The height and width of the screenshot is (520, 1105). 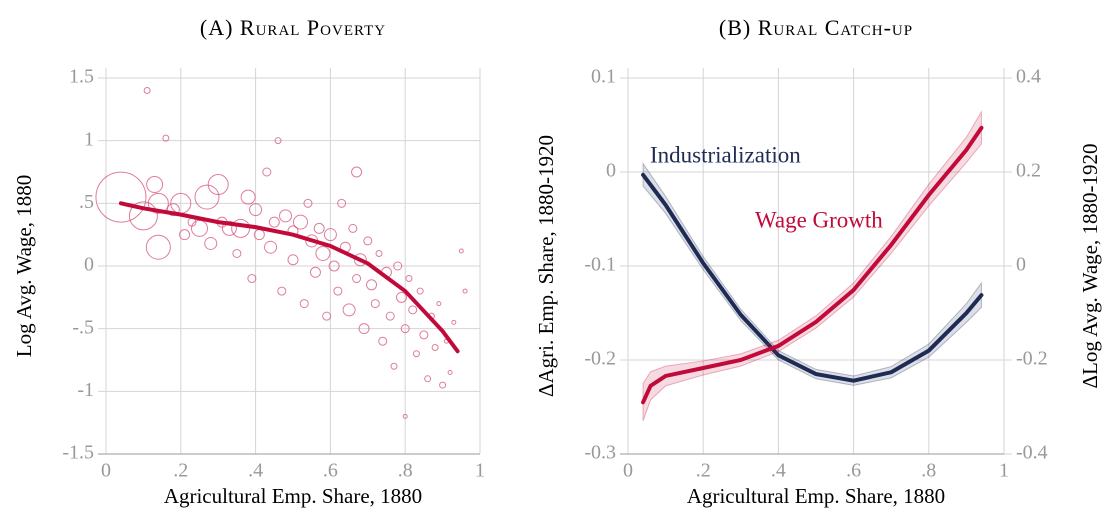 I want to click on y2-axis-label: ΔLog Avg. Wage, 1880-1920, so click(x=1090, y=266).